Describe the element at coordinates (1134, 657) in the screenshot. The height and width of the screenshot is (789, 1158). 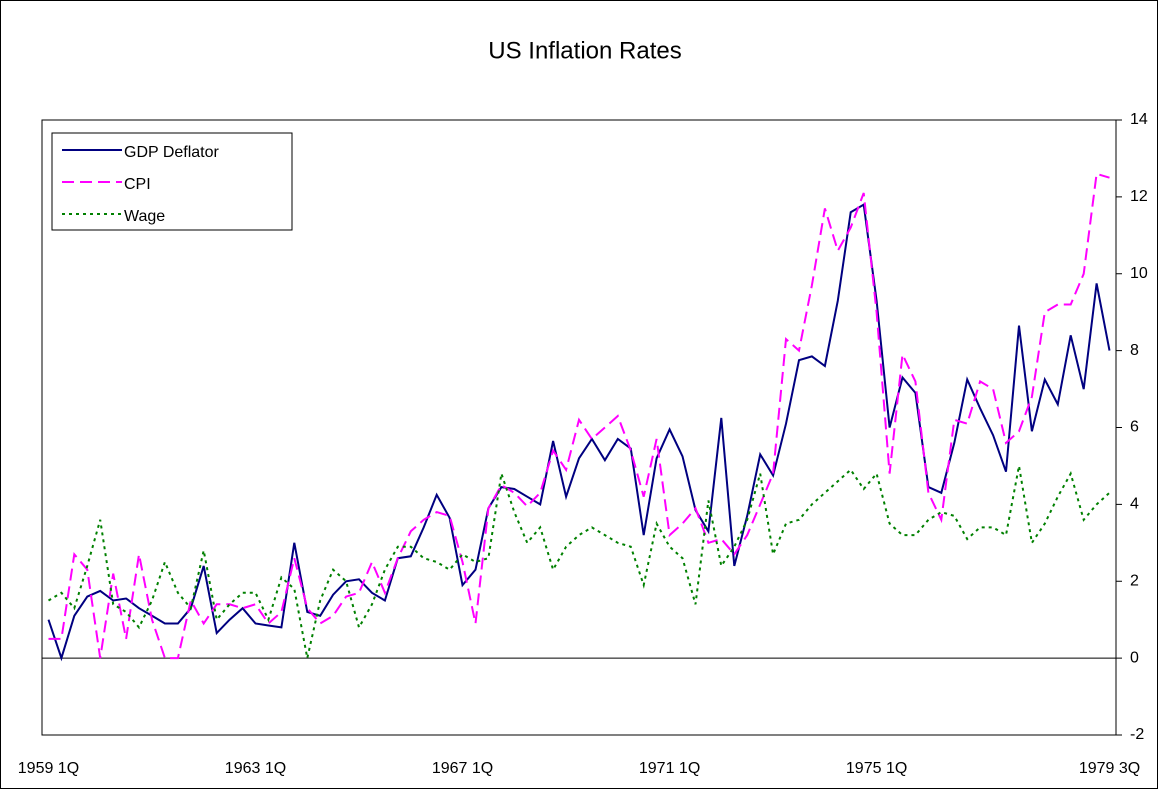
I see `y-tick-label: 0` at that location.